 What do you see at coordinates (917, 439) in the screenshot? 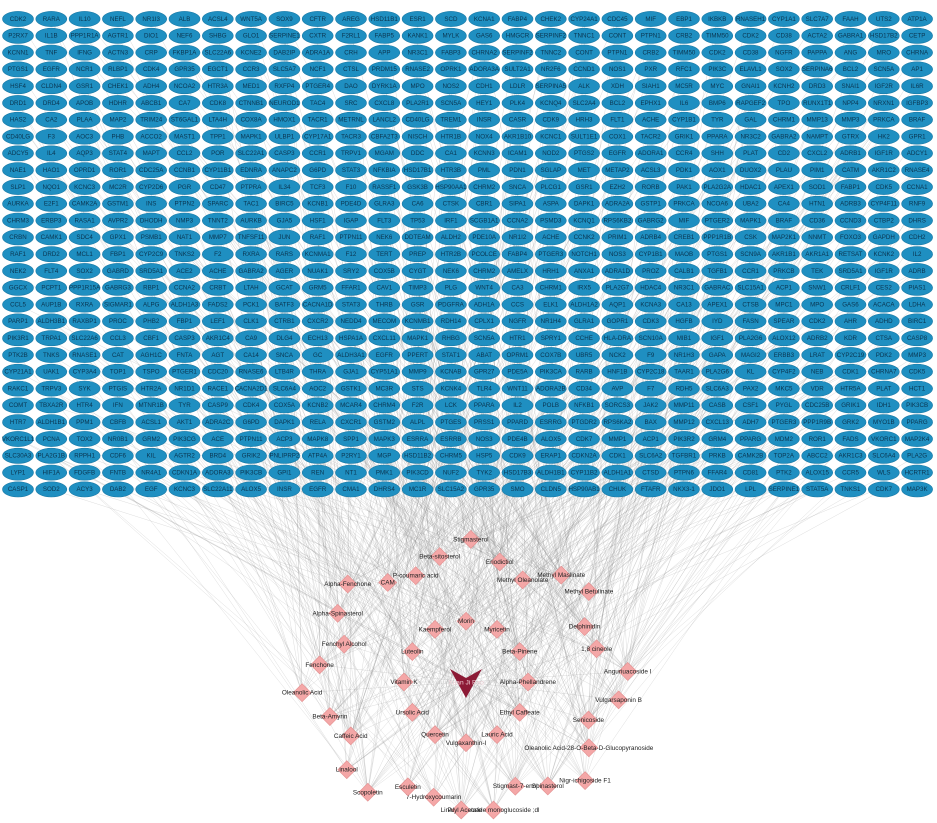
I see `target-node: MAP2K4` at bounding box center [917, 439].